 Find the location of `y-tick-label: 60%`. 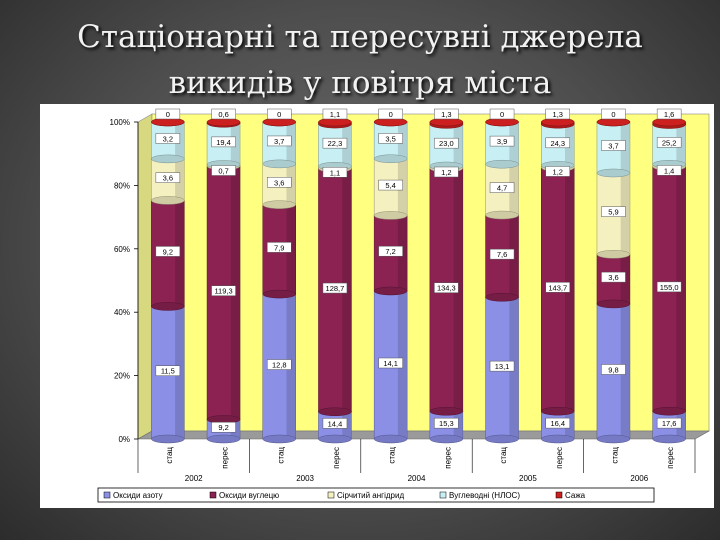

y-tick-label: 60% is located at coordinates (122, 249).